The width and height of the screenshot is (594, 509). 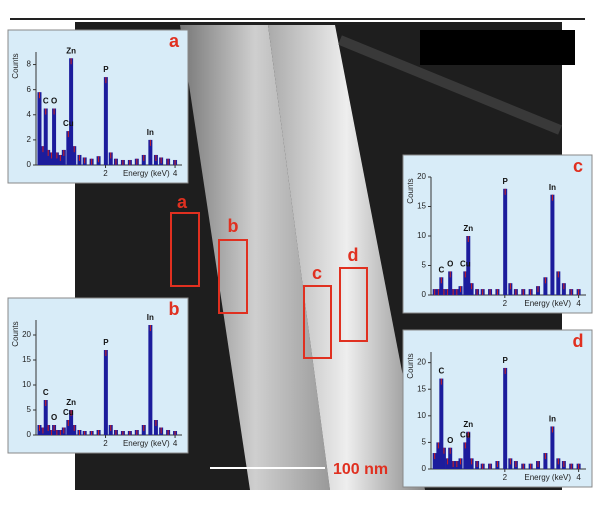 What do you see at coordinates (578, 166) in the screenshot?
I see `inset-title: c` at bounding box center [578, 166].